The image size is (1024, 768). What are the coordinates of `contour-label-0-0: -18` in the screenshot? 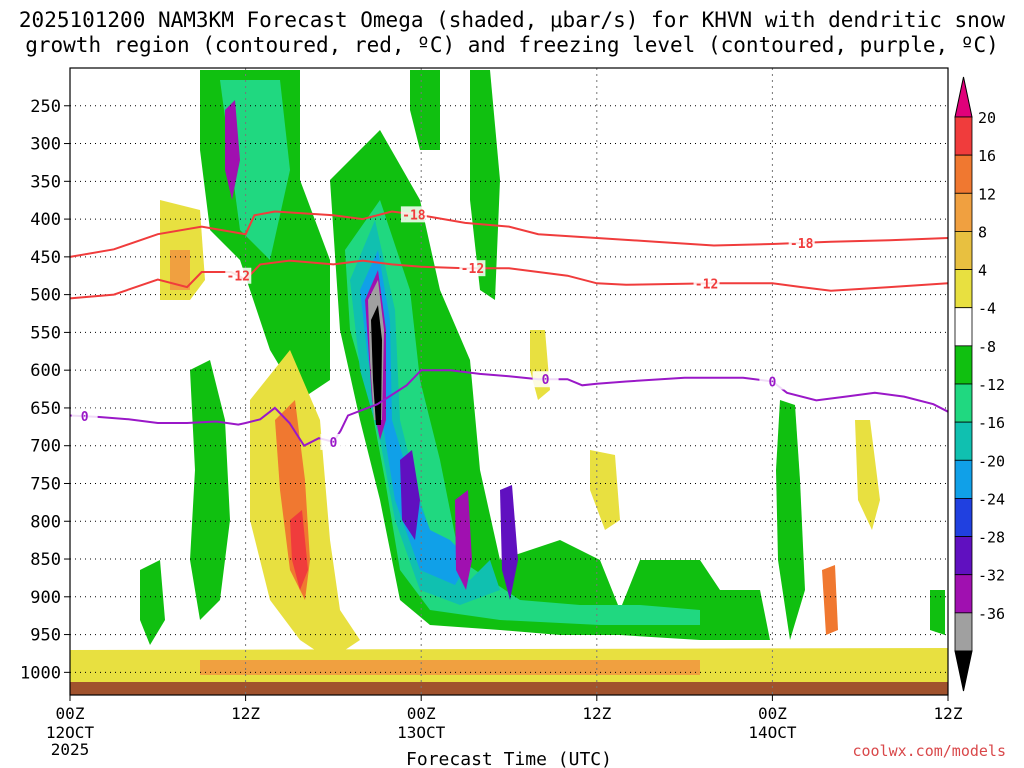 It's located at (414, 215).